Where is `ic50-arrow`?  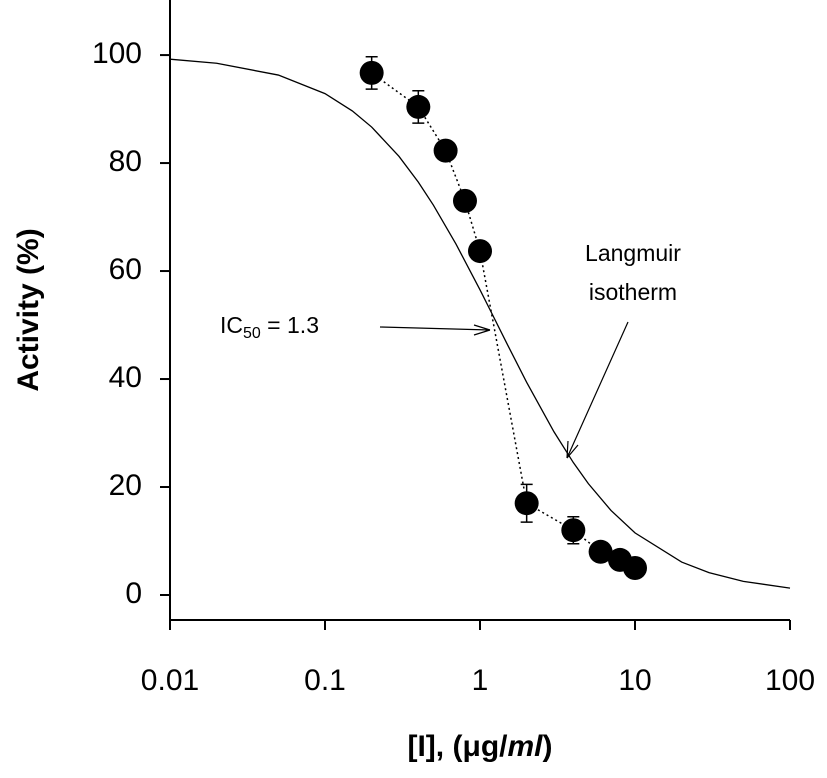 ic50-arrow is located at coordinates (435, 328).